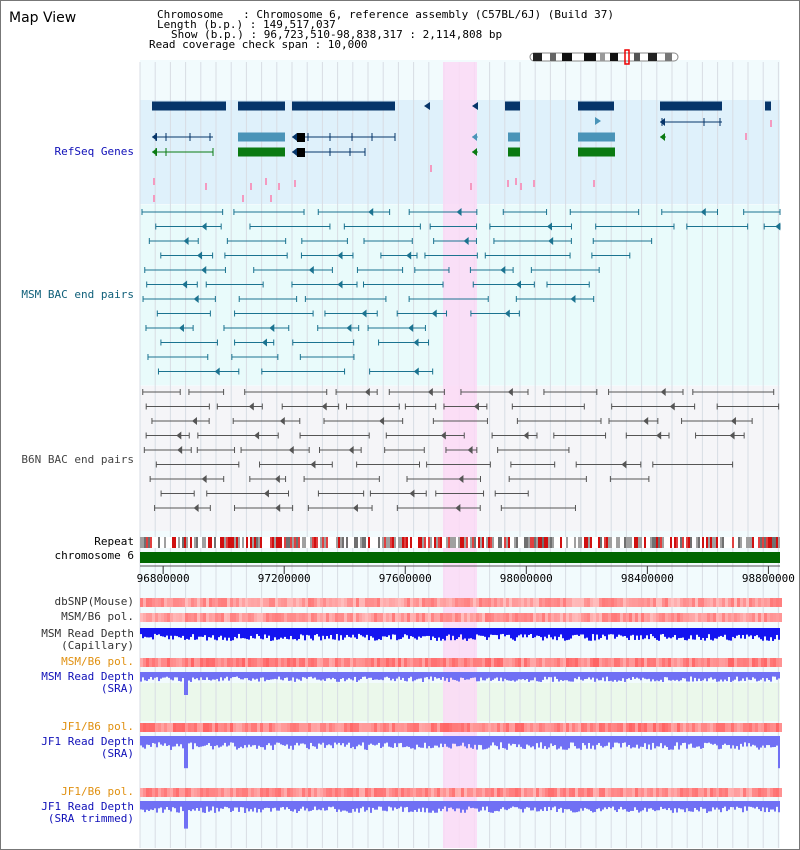  What do you see at coordinates (301, 152) in the screenshot?
I see `exon-block` at bounding box center [301, 152].